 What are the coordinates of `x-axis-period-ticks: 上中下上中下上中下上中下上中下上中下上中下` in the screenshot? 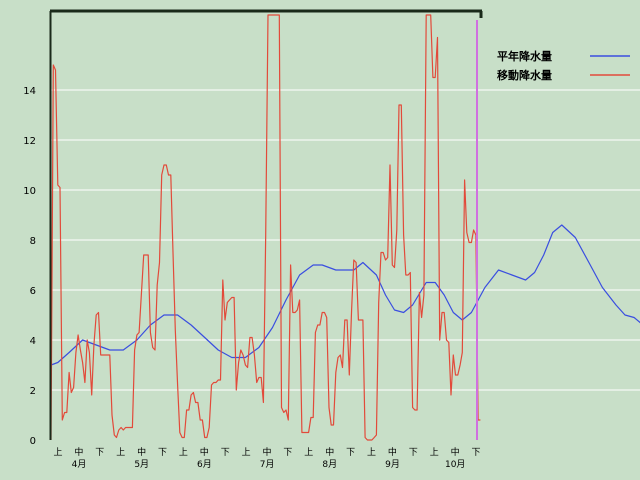 It's located at (266, 452).